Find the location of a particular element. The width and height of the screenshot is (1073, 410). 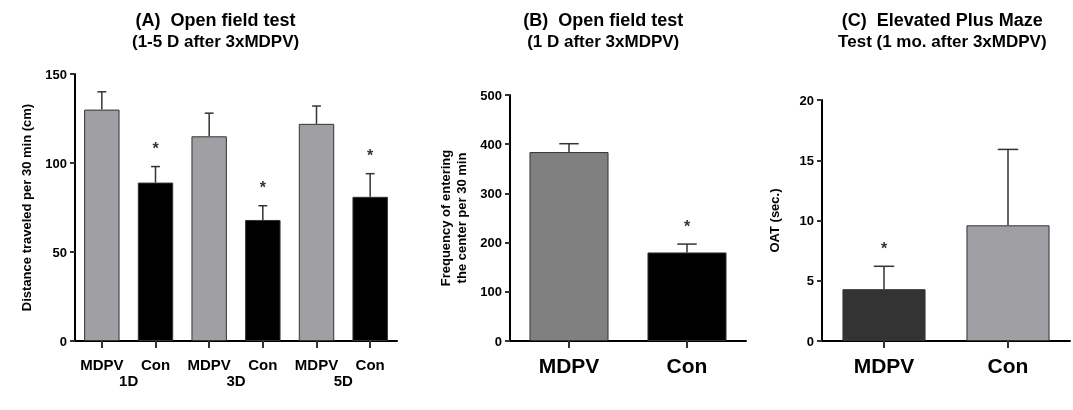

y-tick-label: 300 is located at coordinates (491, 193).